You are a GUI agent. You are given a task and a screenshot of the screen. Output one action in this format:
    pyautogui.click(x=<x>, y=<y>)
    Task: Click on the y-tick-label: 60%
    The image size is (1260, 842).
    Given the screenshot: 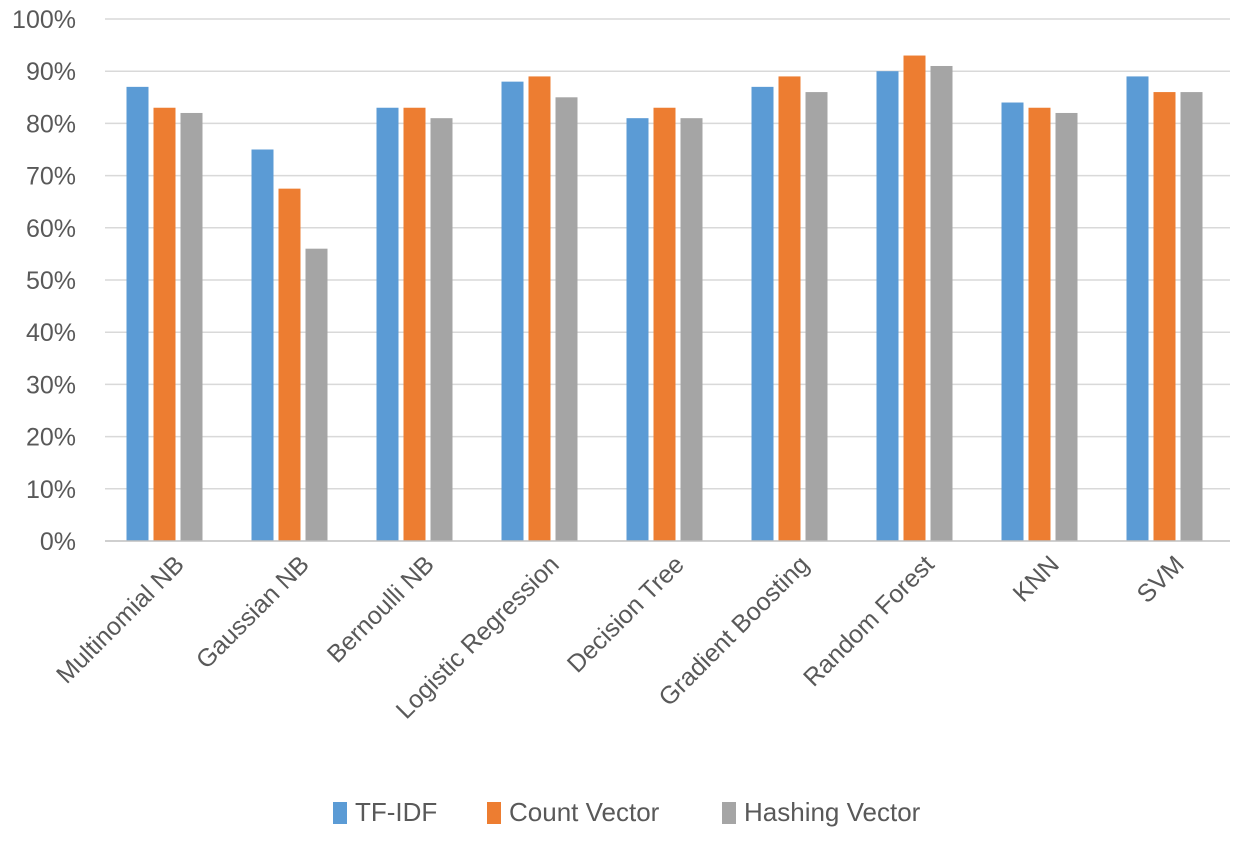 What is the action you would take?
    pyautogui.click(x=51, y=229)
    